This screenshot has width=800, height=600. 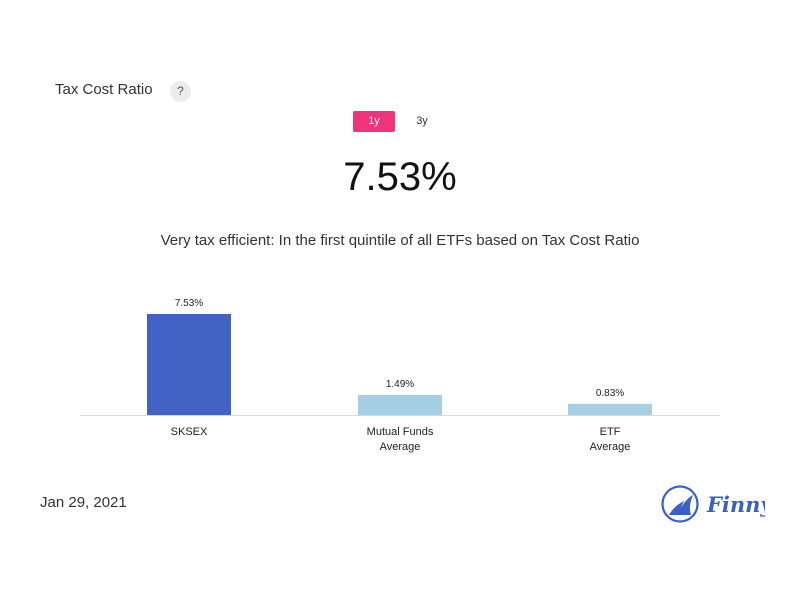 What do you see at coordinates (180, 91) in the screenshot?
I see `help-icon: ?` at bounding box center [180, 91].